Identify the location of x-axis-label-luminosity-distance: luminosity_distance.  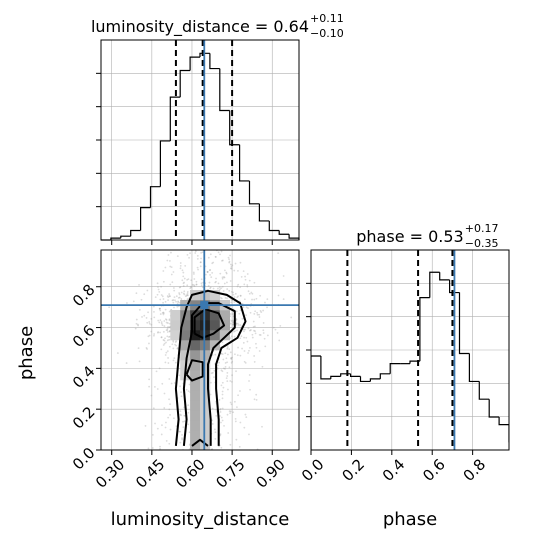
(200, 519).